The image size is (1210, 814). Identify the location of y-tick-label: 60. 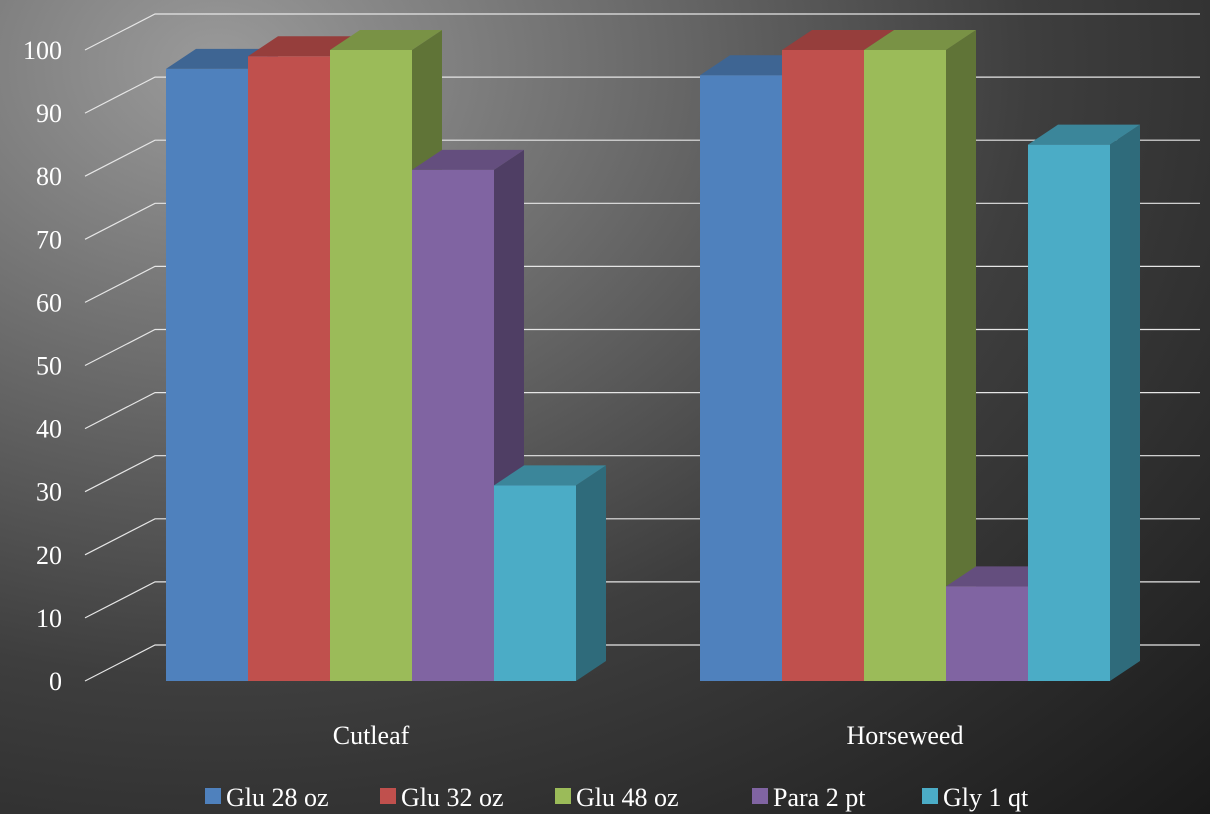
(49, 302).